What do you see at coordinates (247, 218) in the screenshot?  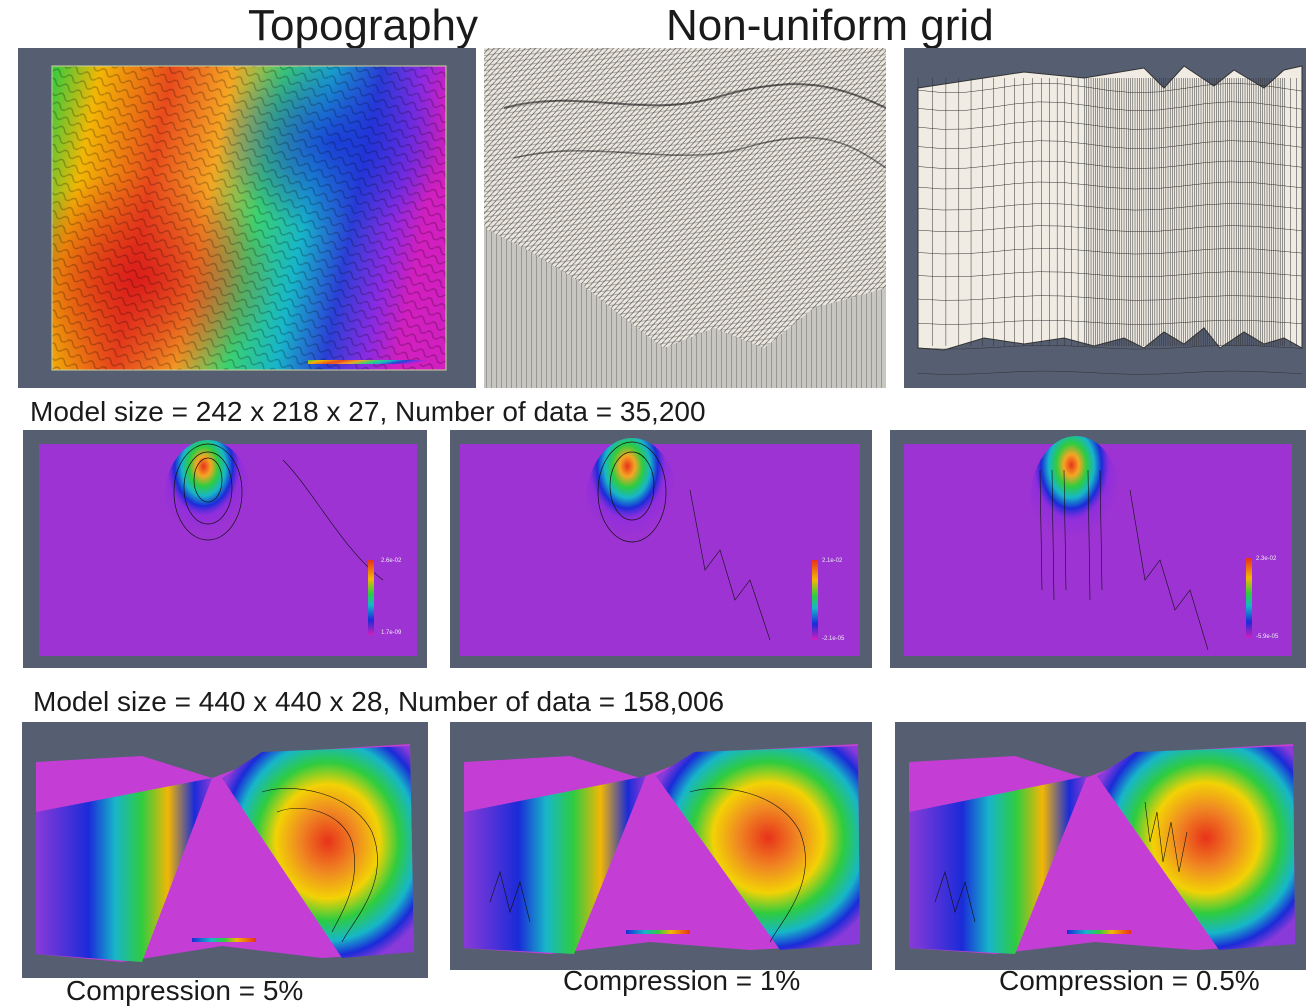 I see `topography-map-panel` at bounding box center [247, 218].